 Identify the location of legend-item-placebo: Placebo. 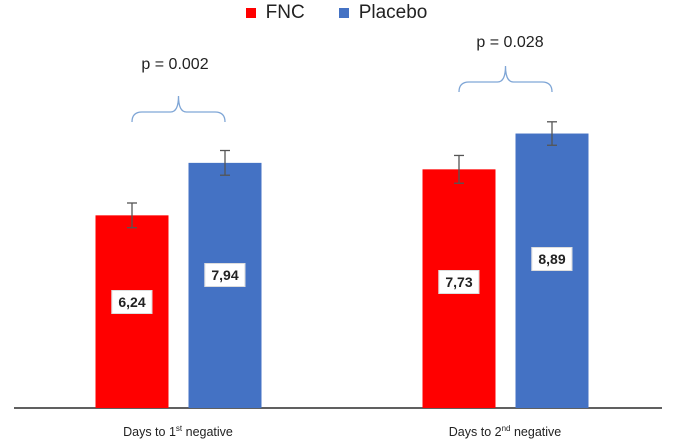
(383, 13).